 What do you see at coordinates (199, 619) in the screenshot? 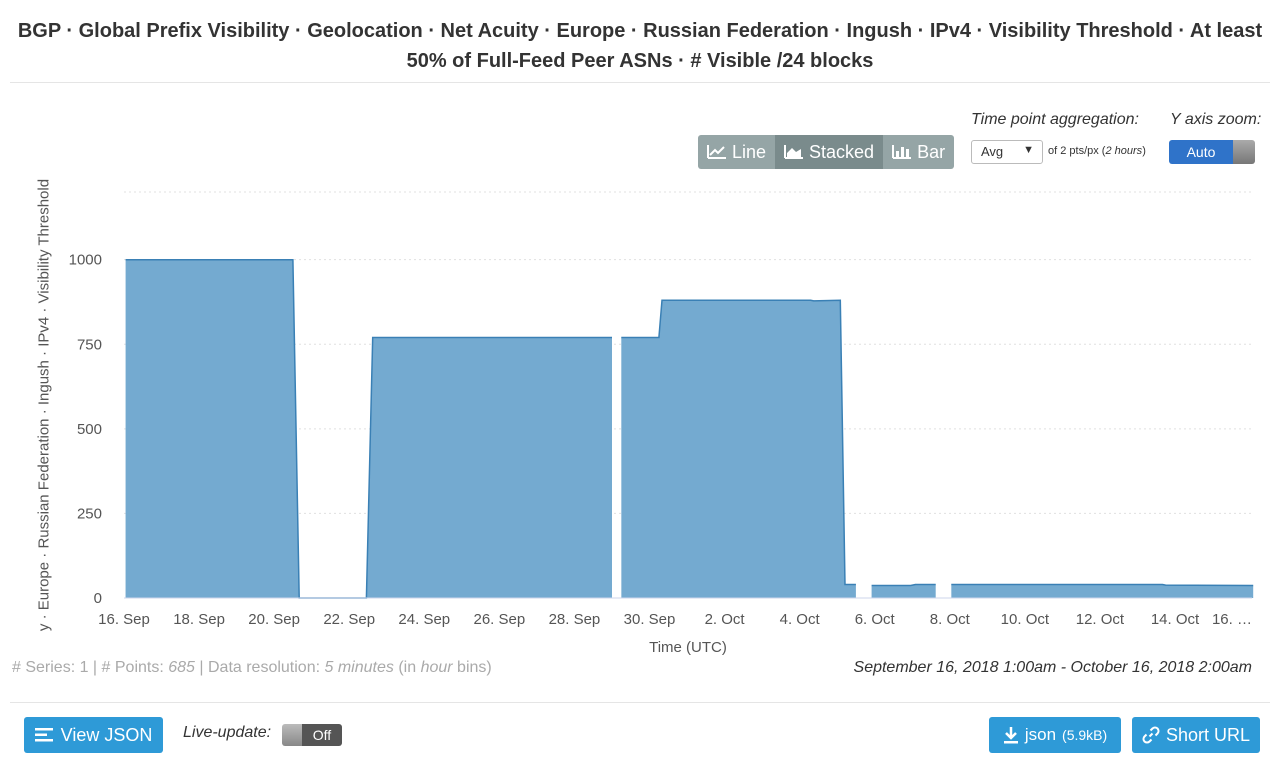
I see `x-tick-label: 18. Sep` at bounding box center [199, 619].